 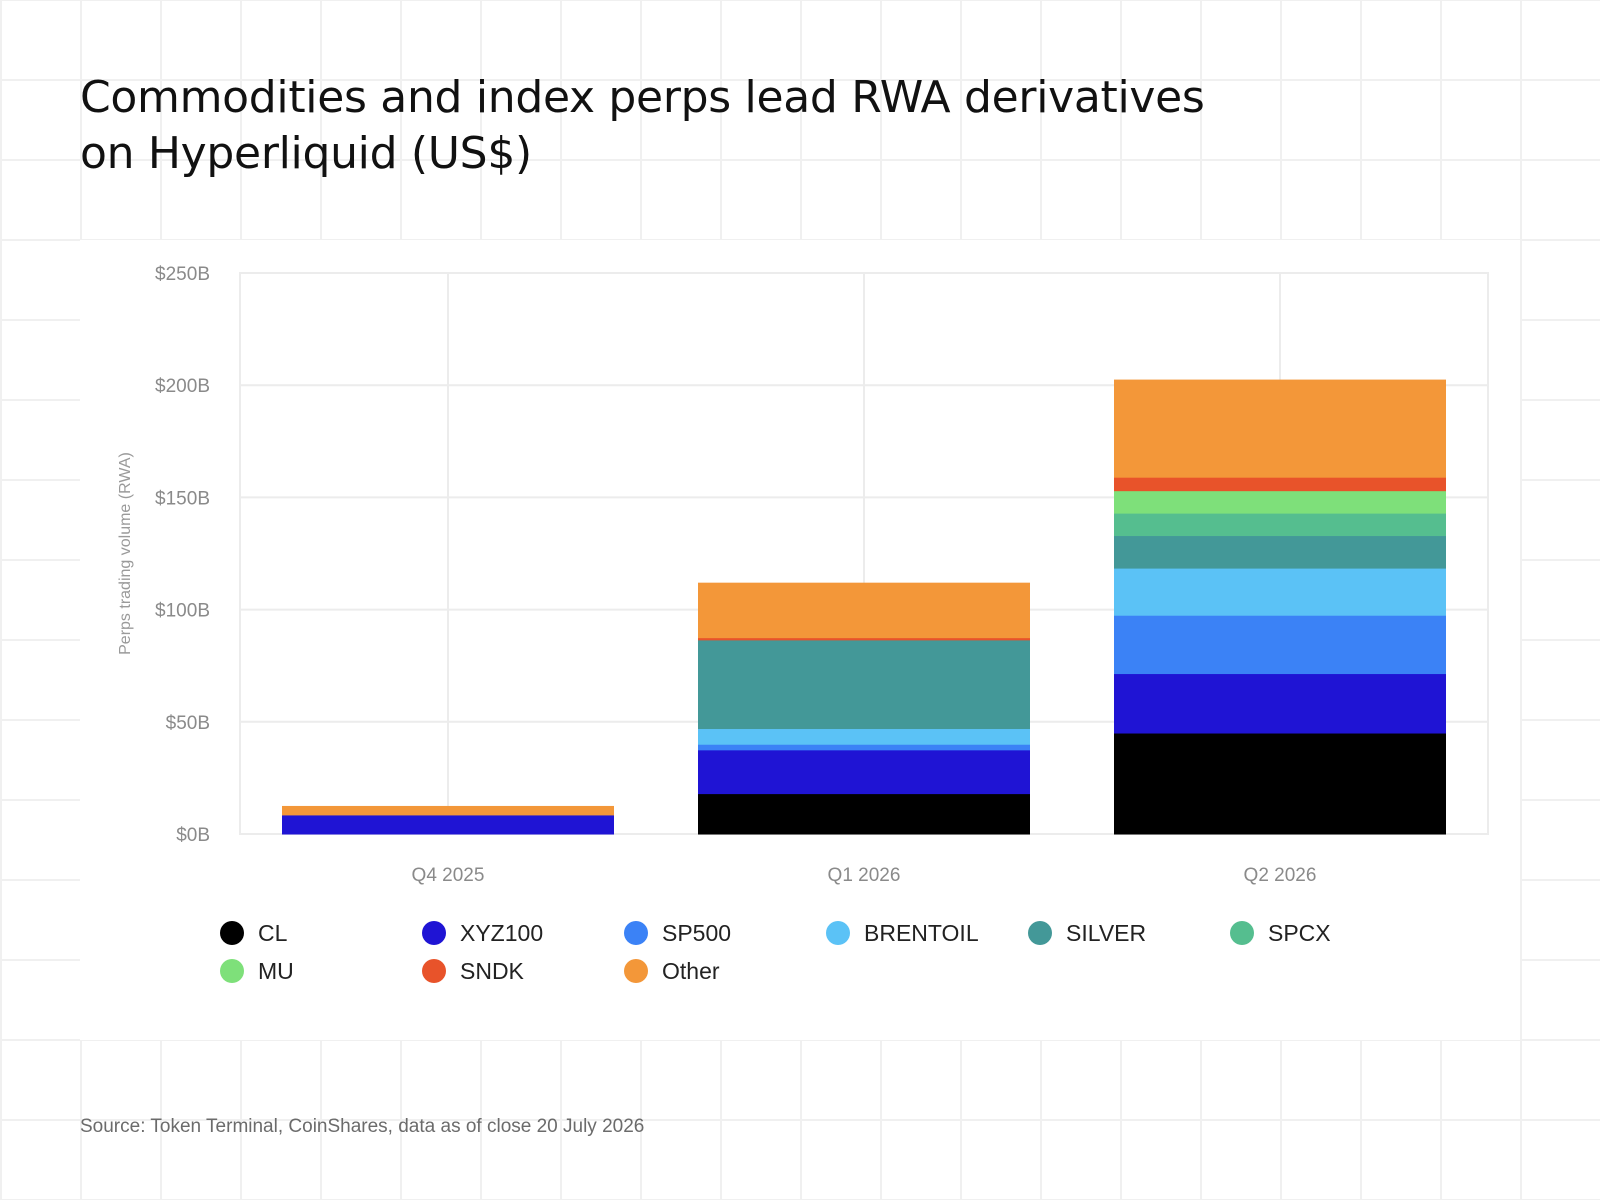 I want to click on y-tick-label: $50B, so click(x=188, y=723).